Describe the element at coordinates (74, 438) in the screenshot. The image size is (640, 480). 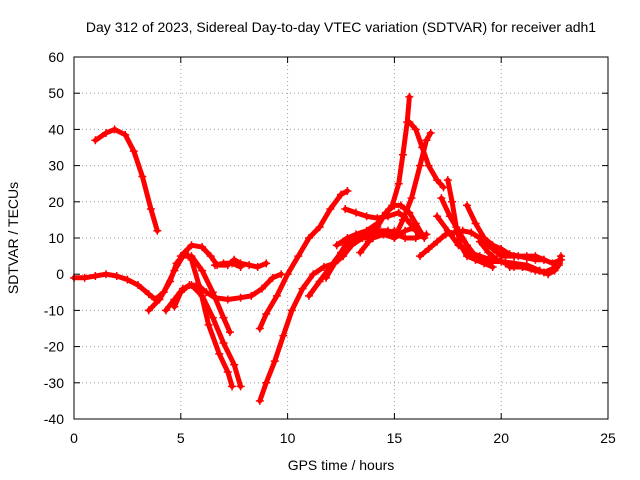
I see `x-tick-label: 0` at that location.